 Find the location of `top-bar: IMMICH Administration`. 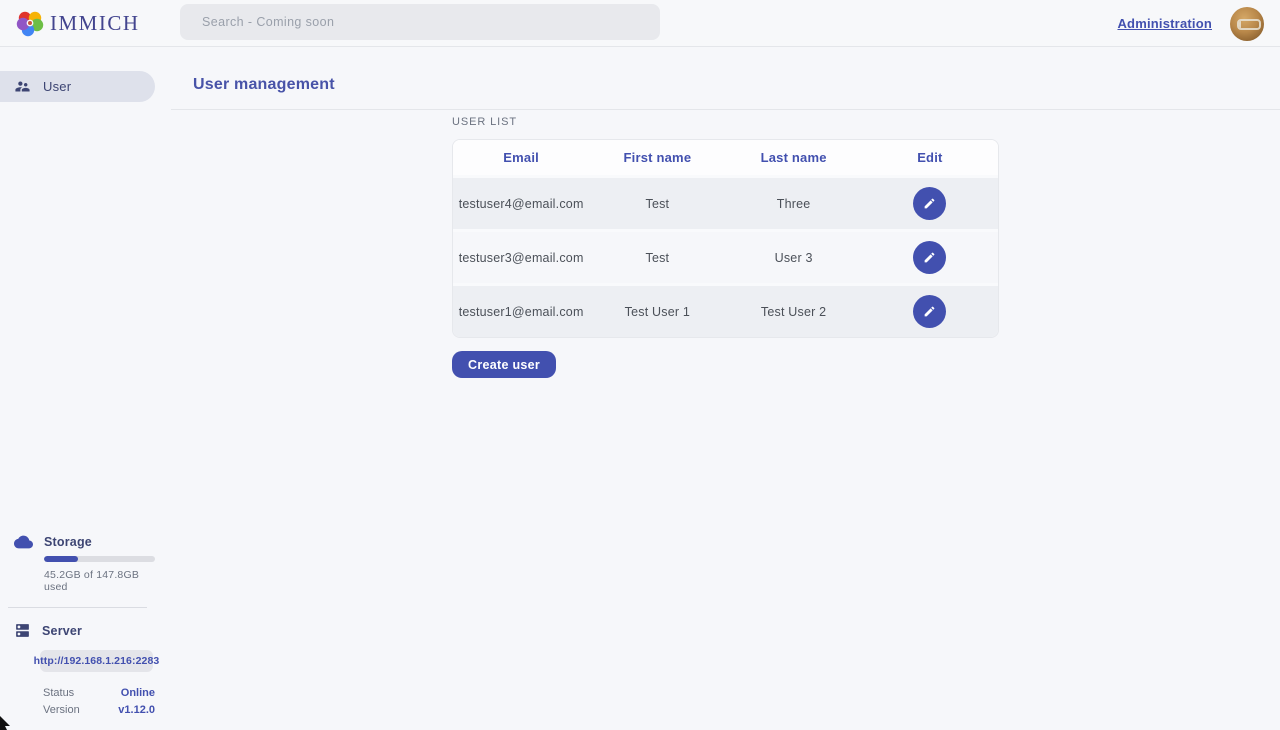

top-bar: IMMICH Administration is located at coordinates (640, 23).